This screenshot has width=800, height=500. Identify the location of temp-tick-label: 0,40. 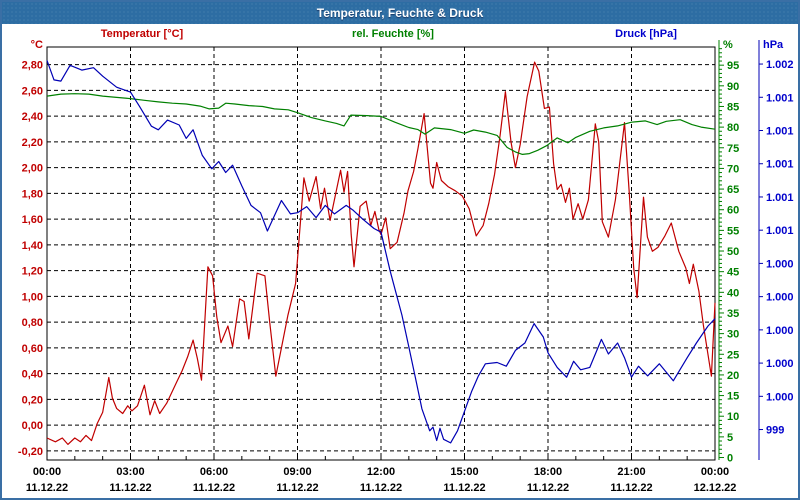
(32, 375).